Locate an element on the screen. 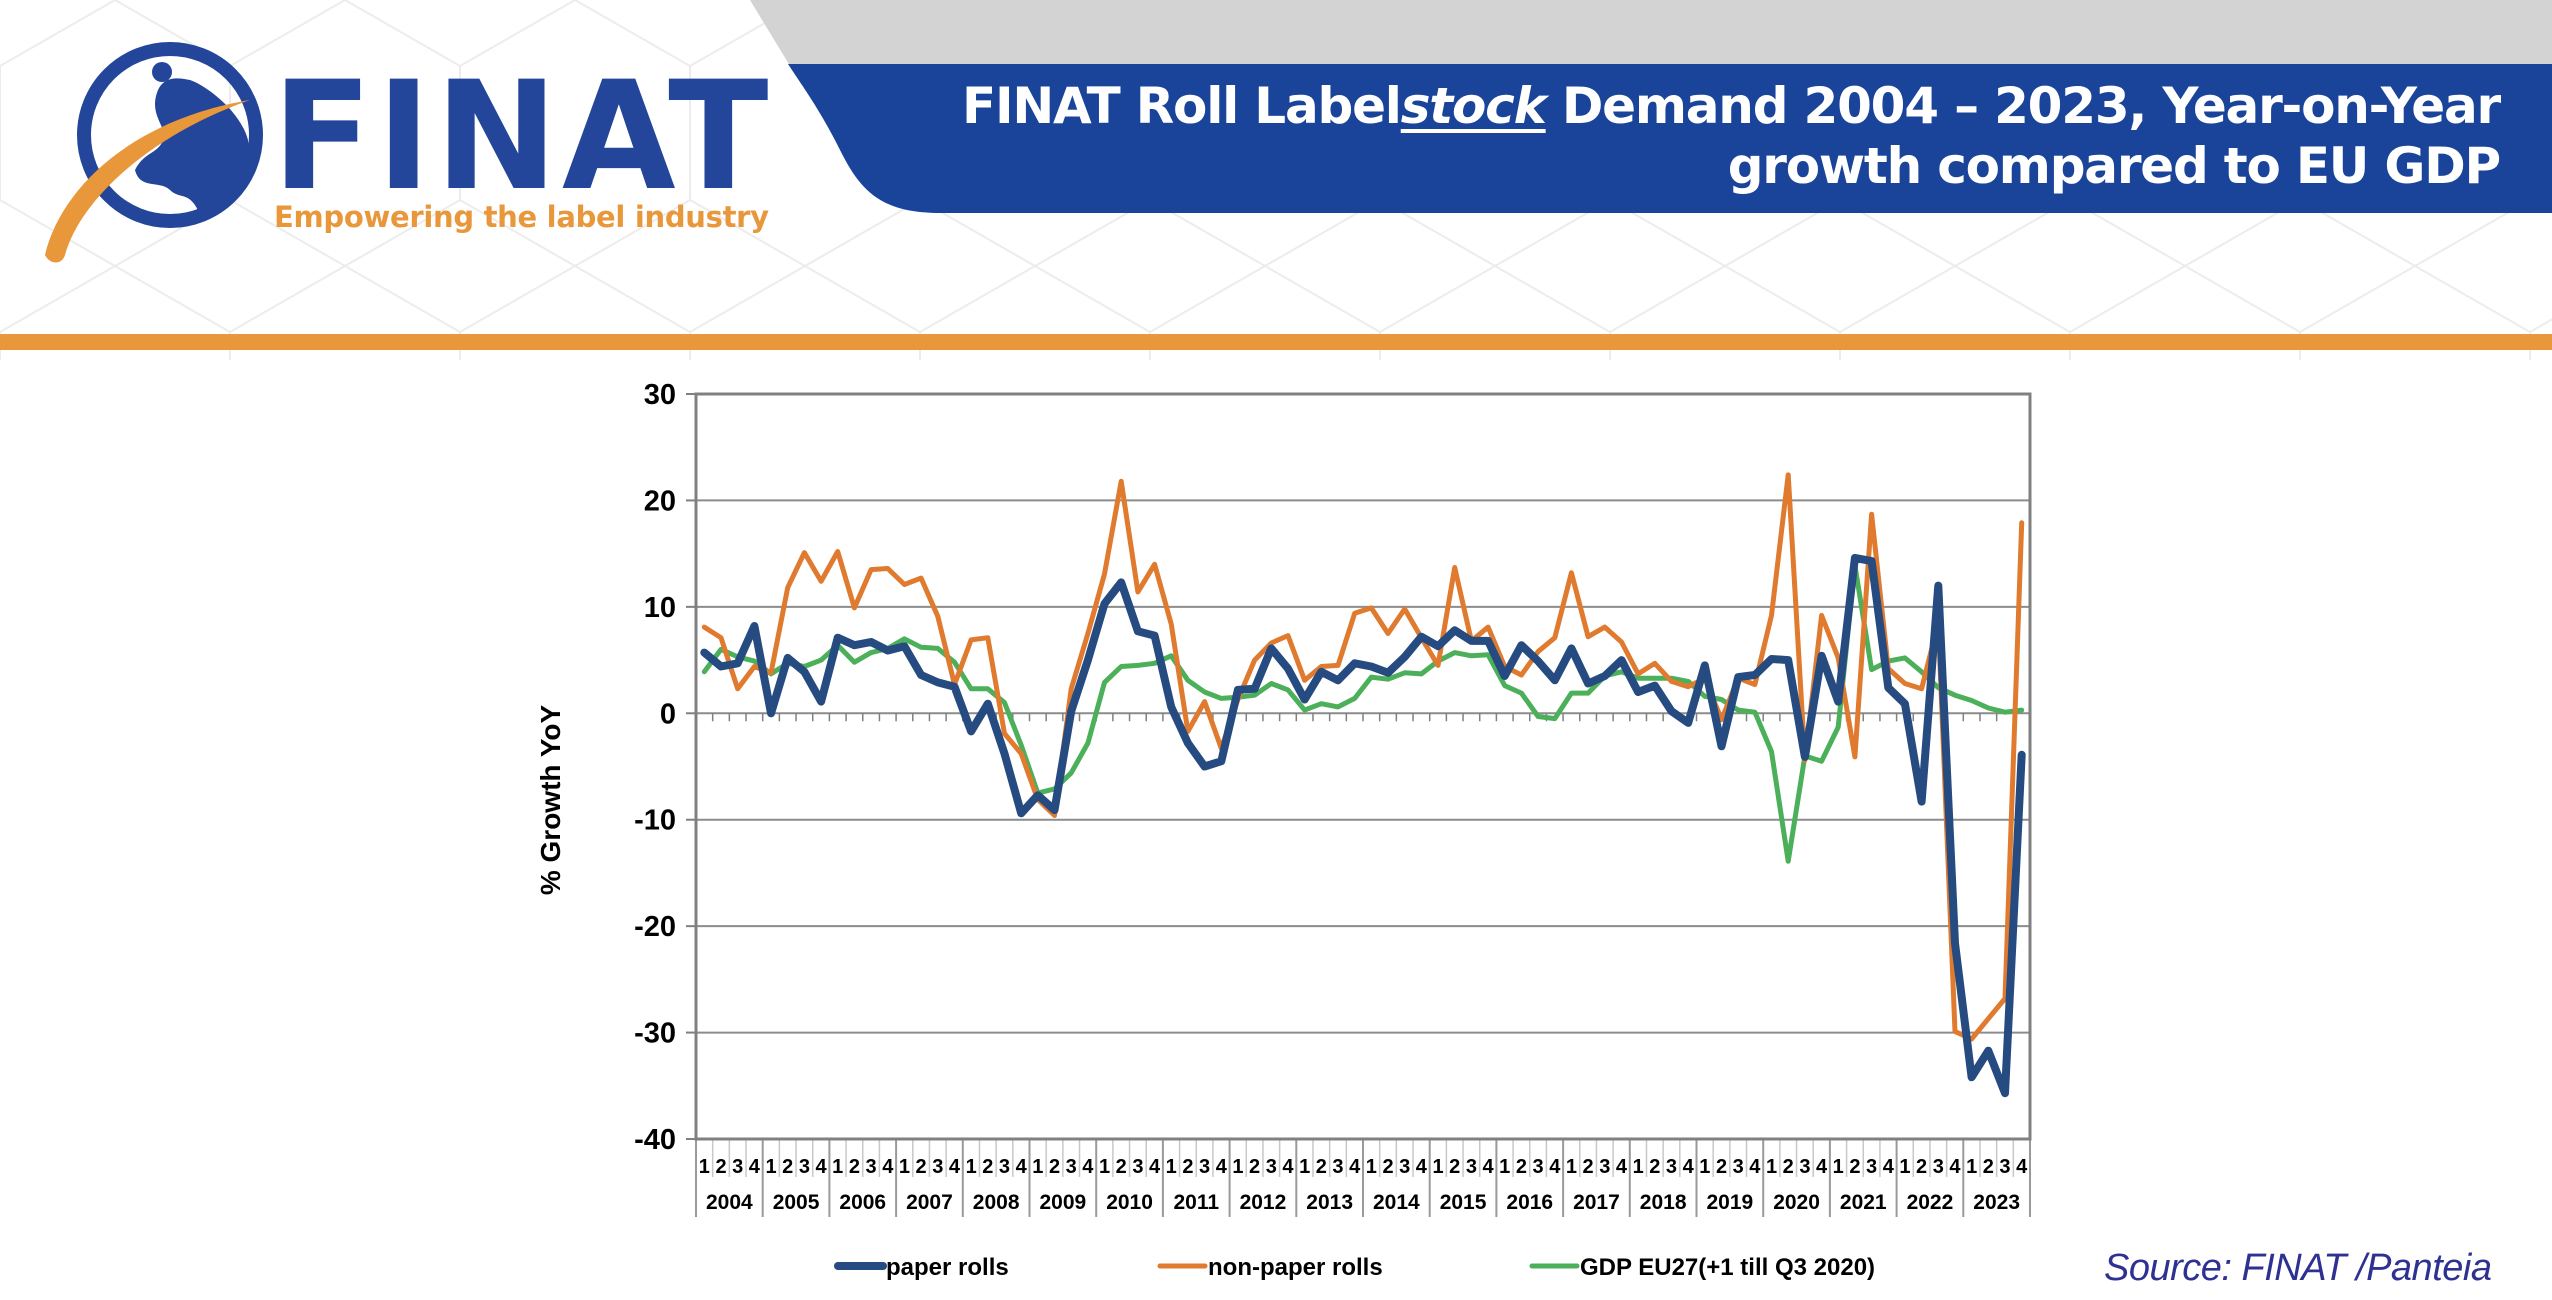  x-tick-label-year: 2021 is located at coordinates (1863, 1202).